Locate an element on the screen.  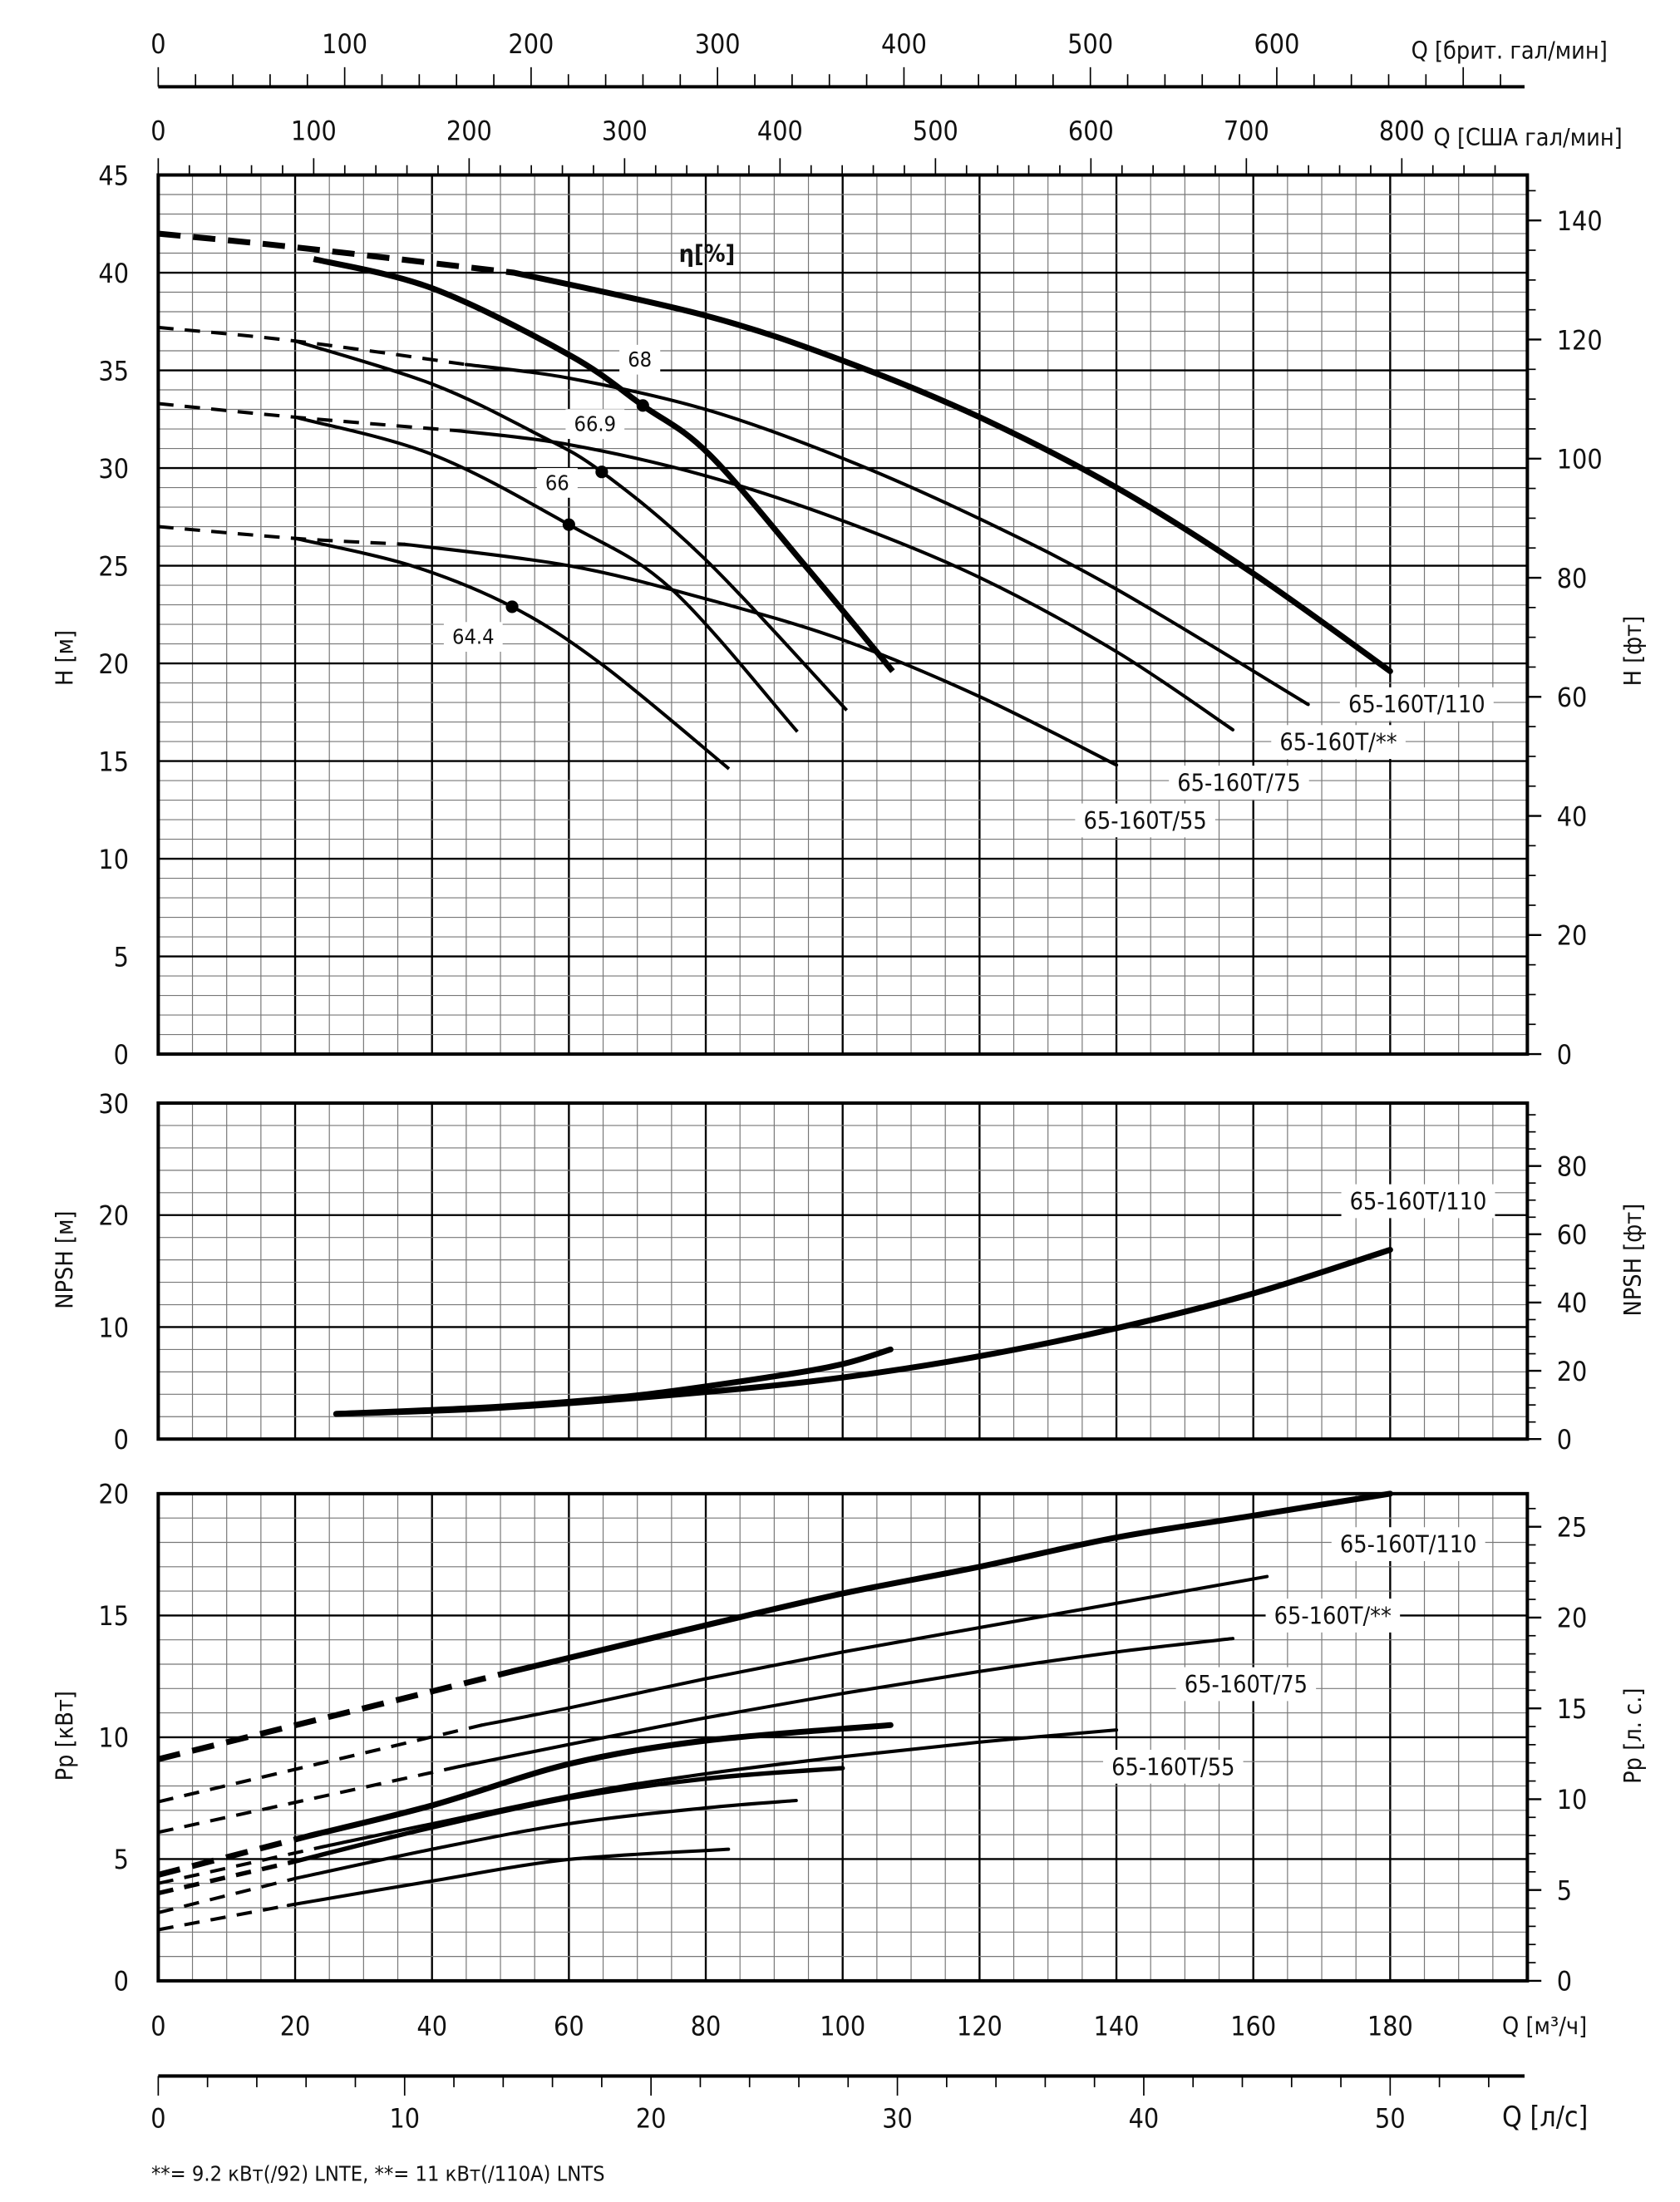
ls-tick-label: 0 is located at coordinates (157, 2119).